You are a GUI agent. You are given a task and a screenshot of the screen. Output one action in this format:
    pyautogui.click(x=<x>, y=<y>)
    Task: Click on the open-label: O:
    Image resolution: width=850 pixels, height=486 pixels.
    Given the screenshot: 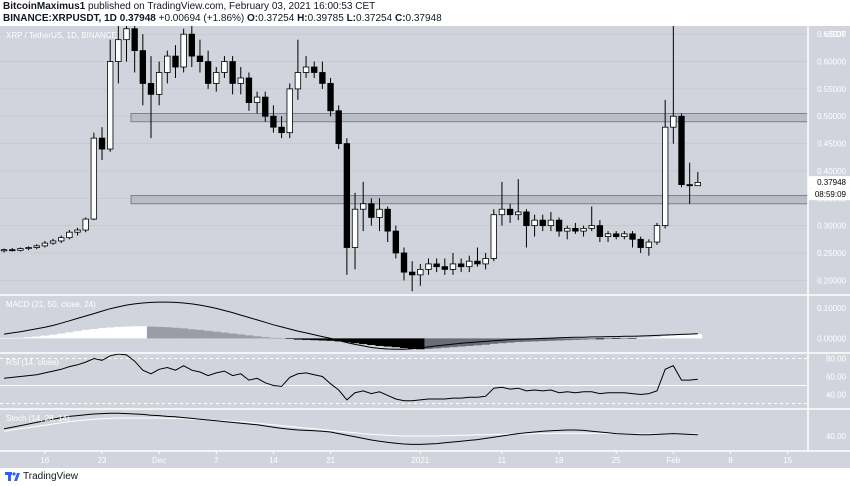 What is the action you would take?
    pyautogui.click(x=253, y=18)
    